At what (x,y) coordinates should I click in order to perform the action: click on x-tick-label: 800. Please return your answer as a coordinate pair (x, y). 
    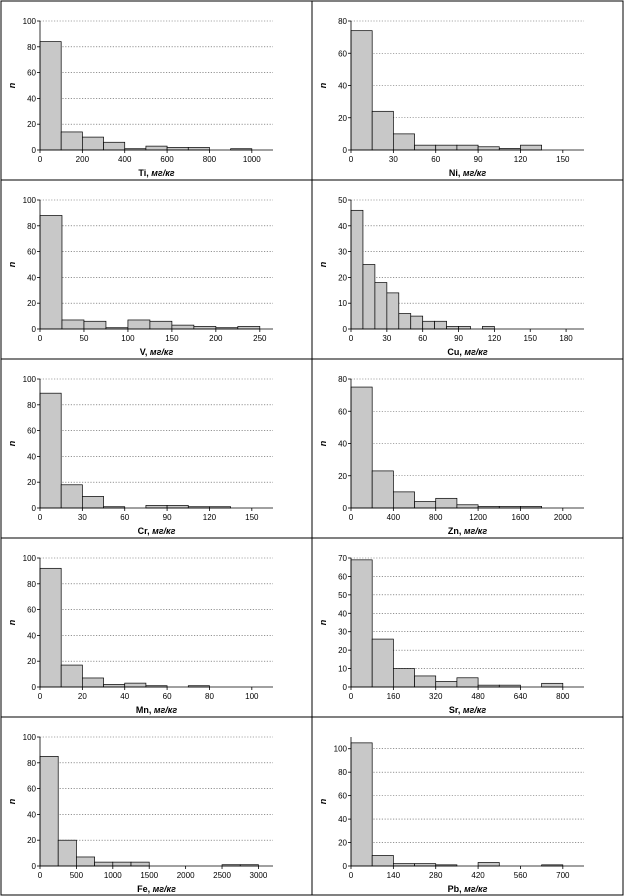
    Looking at the image, I should click on (436, 517).